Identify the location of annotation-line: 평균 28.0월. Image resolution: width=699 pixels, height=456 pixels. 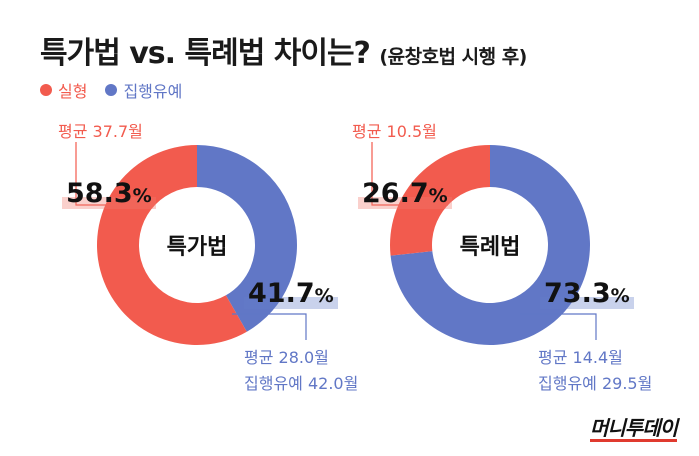
(286, 357).